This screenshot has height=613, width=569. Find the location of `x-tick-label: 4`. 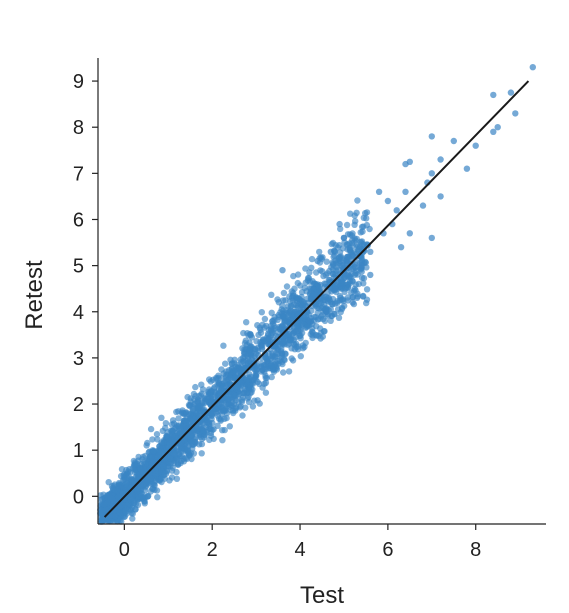

x-tick-label: 4 is located at coordinates (299, 550).